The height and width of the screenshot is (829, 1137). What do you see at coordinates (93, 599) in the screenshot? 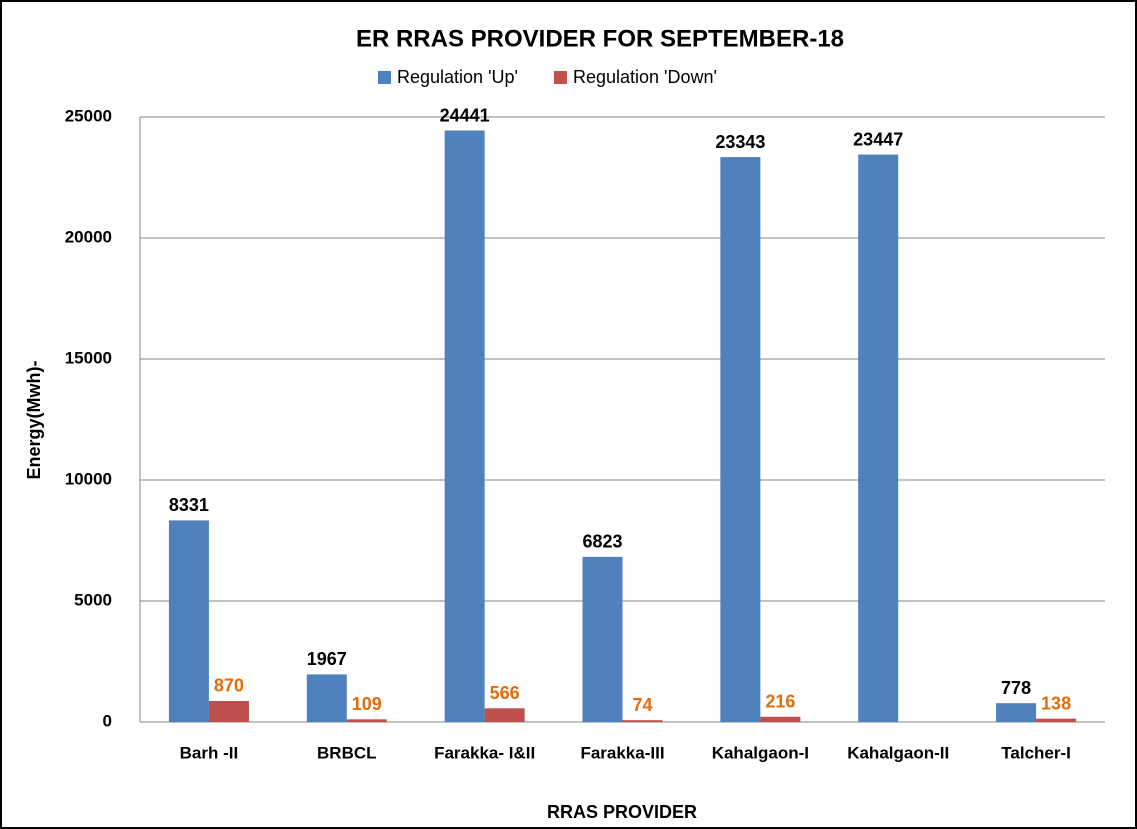
I see `y-tick-label: 5000` at bounding box center [93, 599].